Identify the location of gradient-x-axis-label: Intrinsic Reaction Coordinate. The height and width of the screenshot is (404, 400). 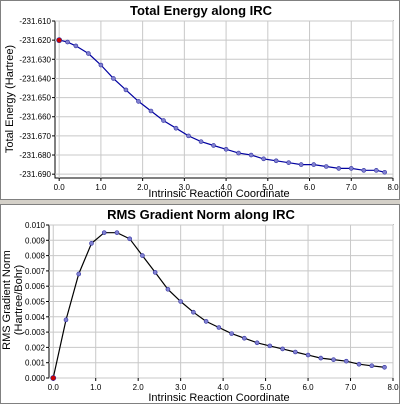
(218, 397).